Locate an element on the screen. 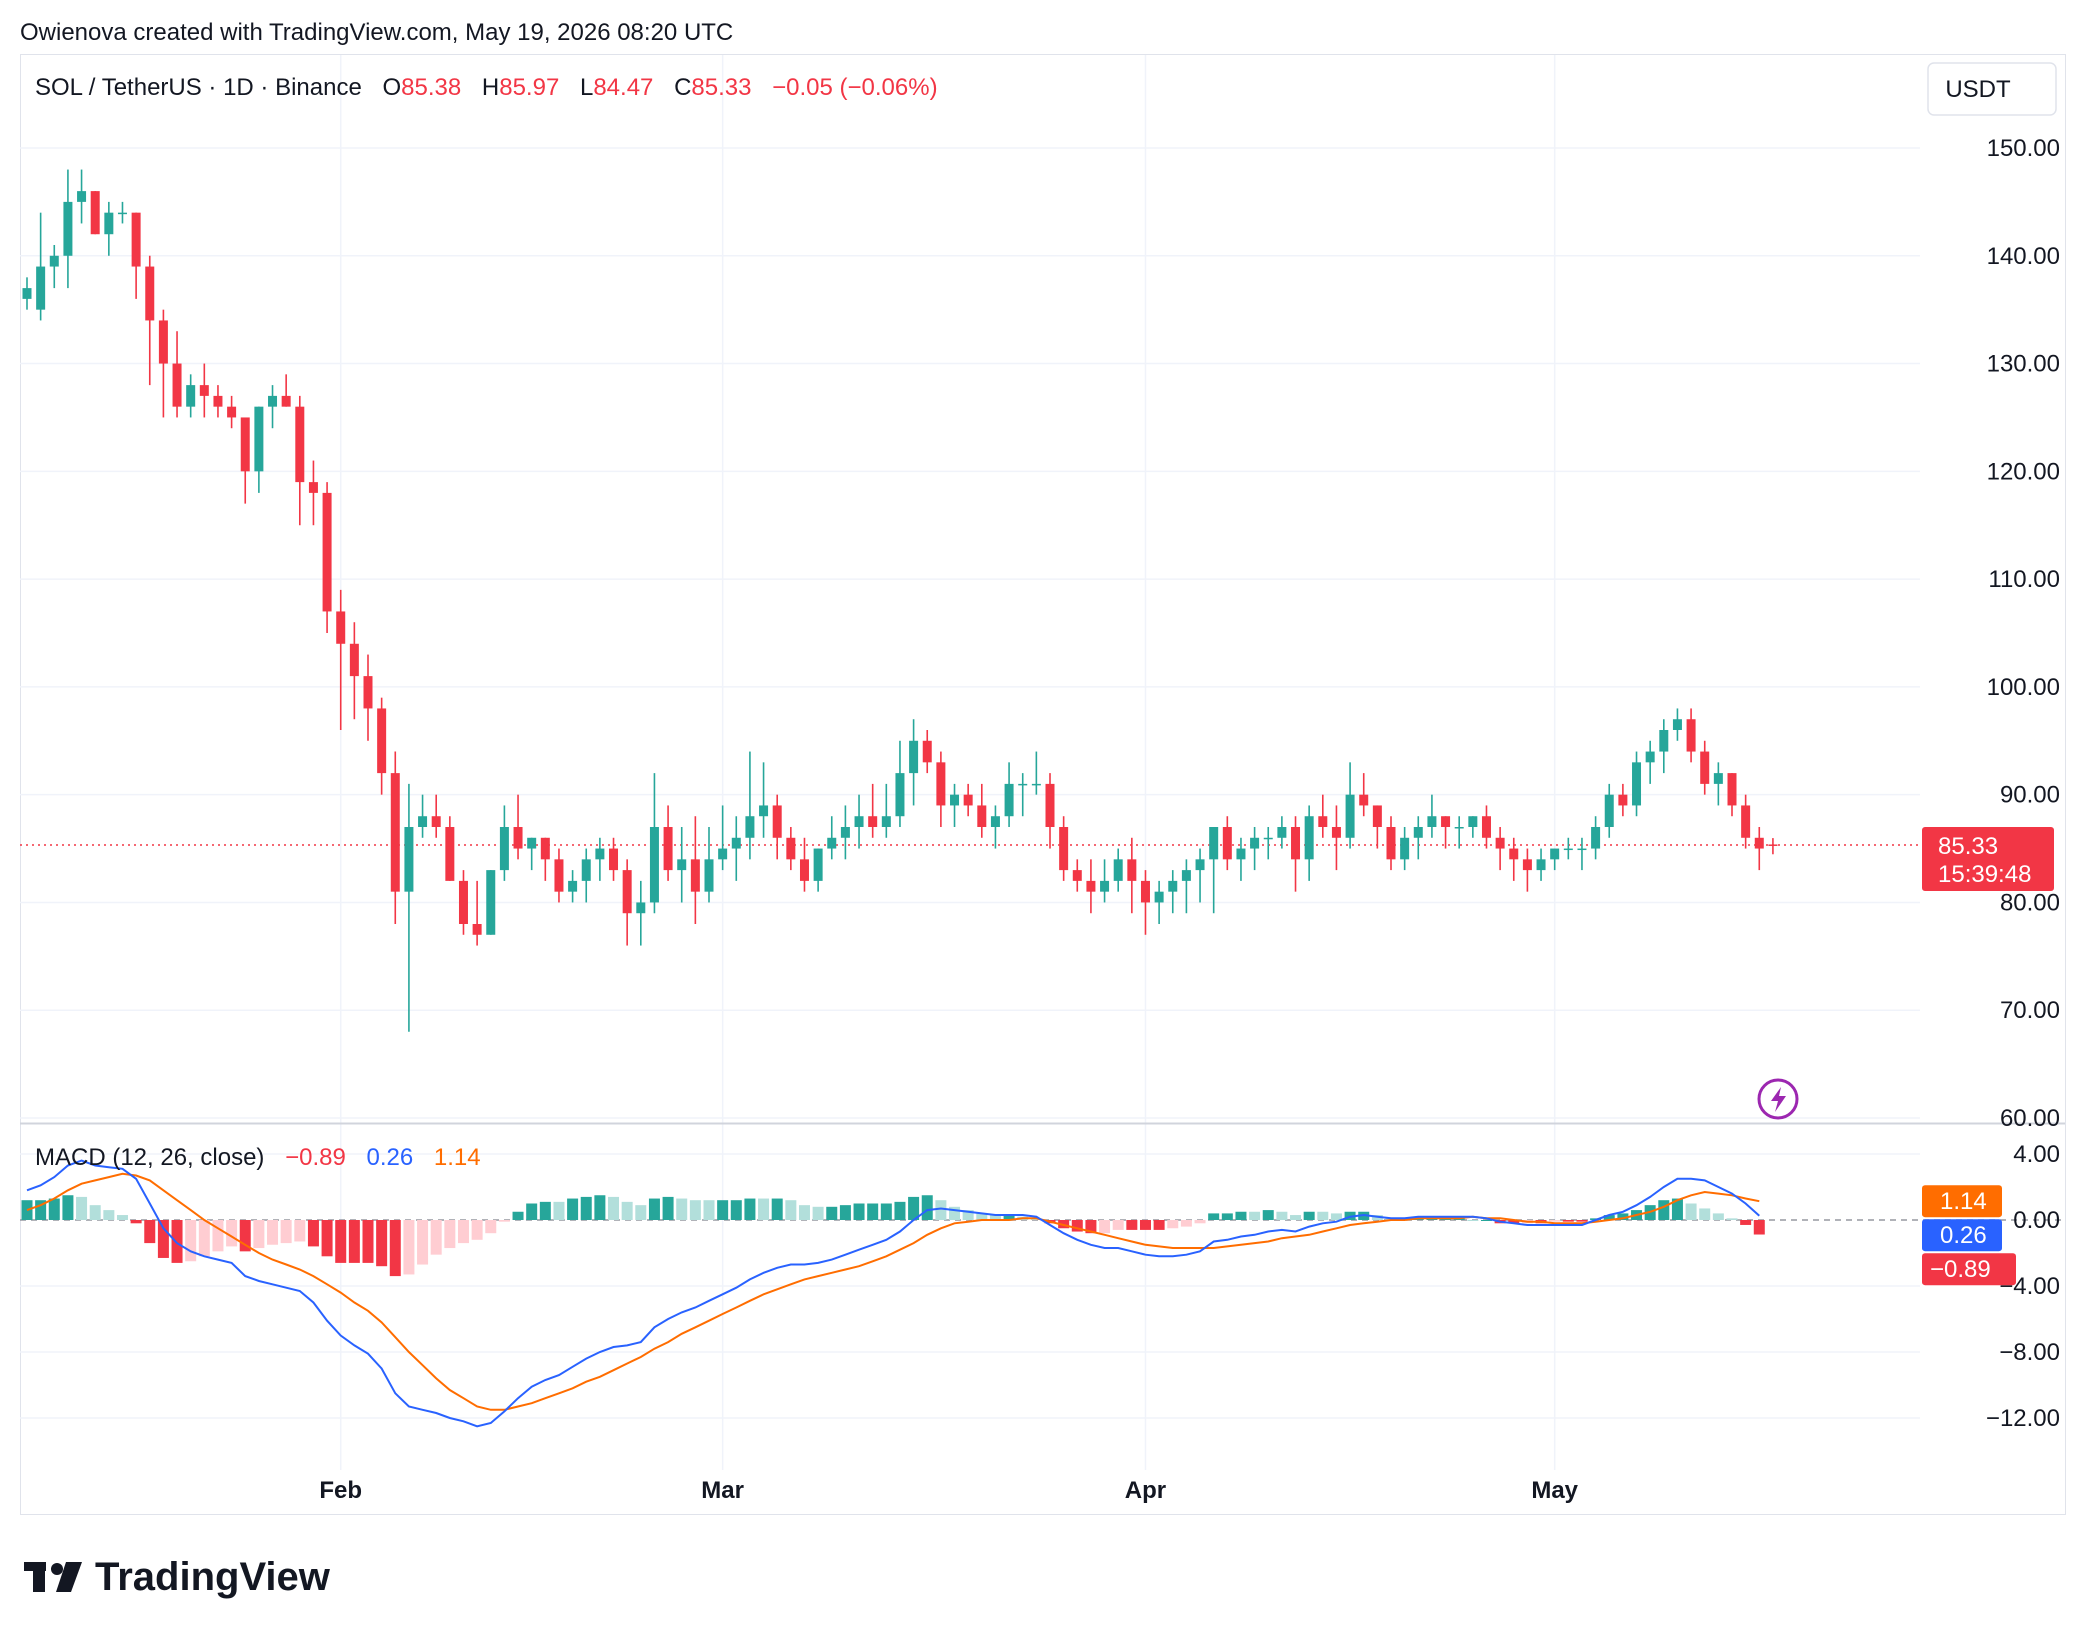  macd-legend-title: MACD (12, 26, close) is located at coordinates (149, 1157).